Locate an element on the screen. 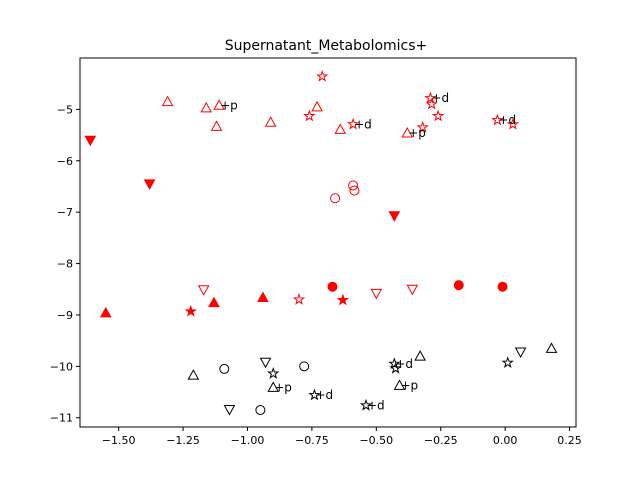 This screenshot has width=640, height=484. y-axis: −11 −10 −9 −8 −7 −6 −5 is located at coordinates (65, 264).